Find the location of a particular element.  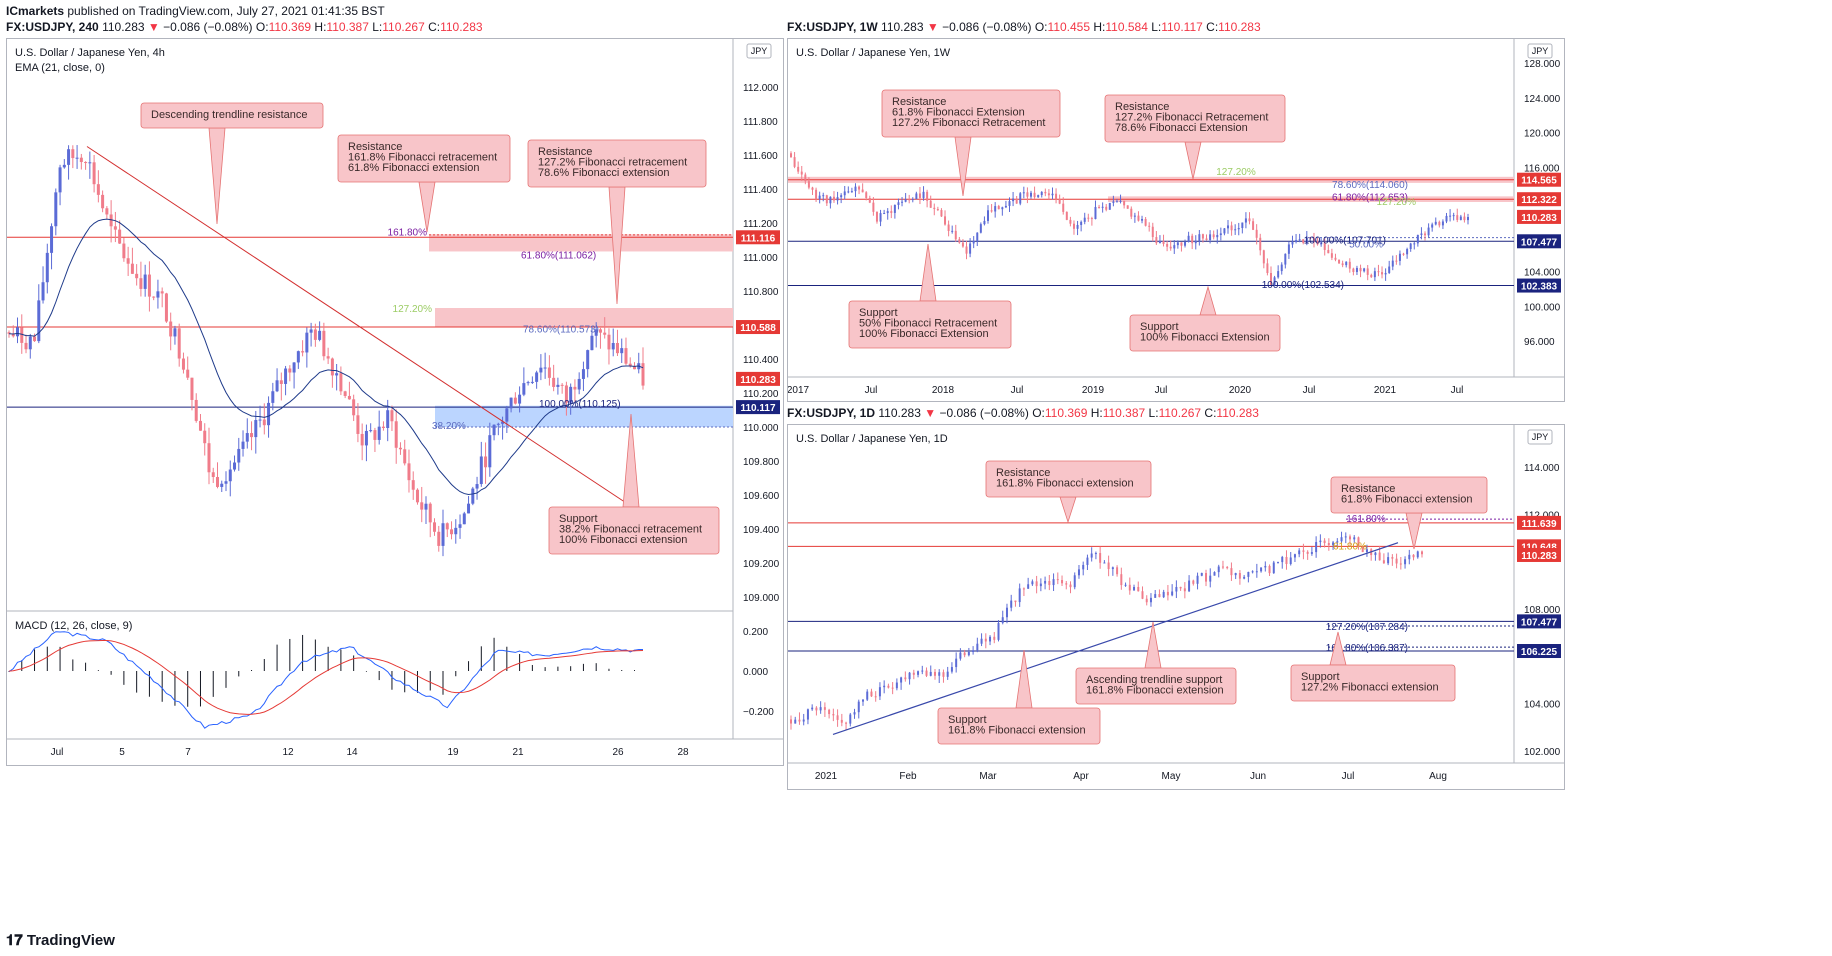

annotation-resistance-161-text: 161.8% Fibonacci retracement is located at coordinates (422, 158).